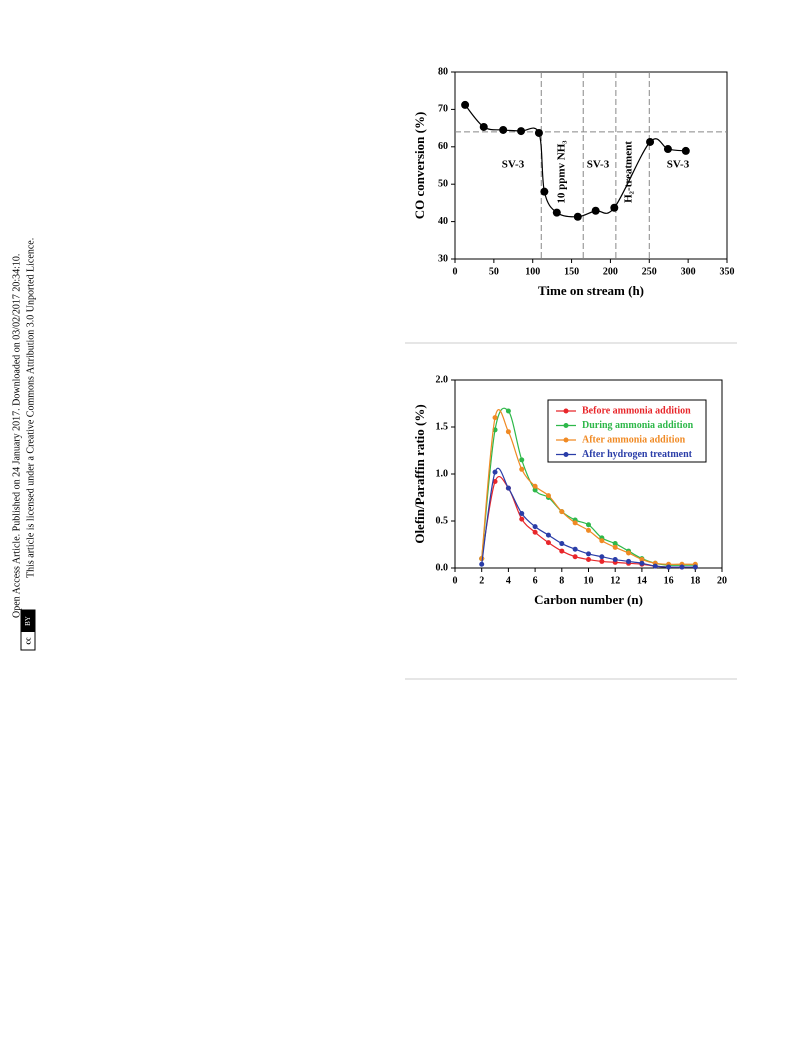 Image resolution: width=793 pixels, height=1039 pixels. I want to click on x-tick-label: 4, so click(508, 580).